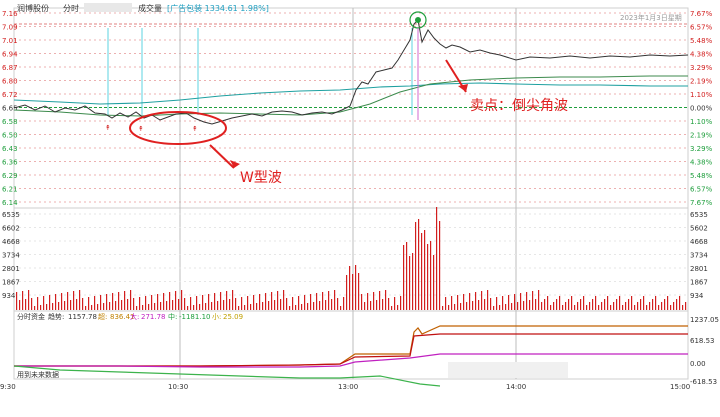 The image size is (720, 417). What do you see at coordinates (10, 203) in the screenshot?
I see `price-tick-left: 6.14` at bounding box center [10, 203].